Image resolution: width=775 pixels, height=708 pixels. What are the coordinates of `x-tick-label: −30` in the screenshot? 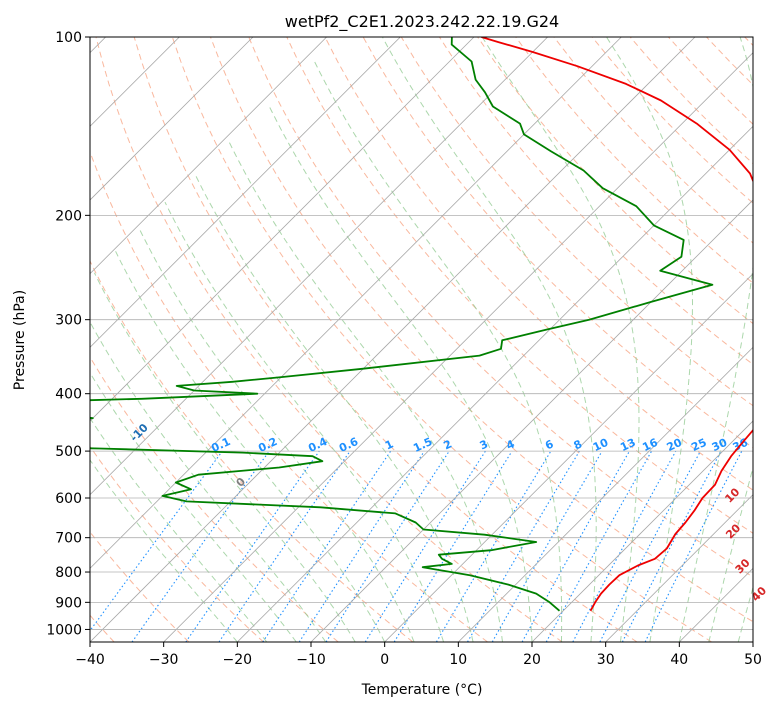 It's located at (164, 660).